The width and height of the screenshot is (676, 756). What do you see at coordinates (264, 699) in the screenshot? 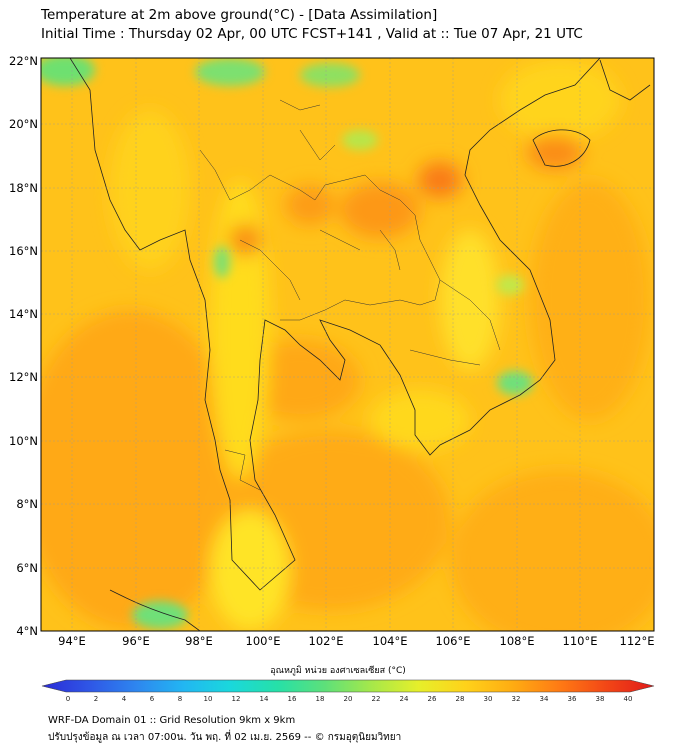
I see `colorbar-tick-label: 14` at bounding box center [264, 699].